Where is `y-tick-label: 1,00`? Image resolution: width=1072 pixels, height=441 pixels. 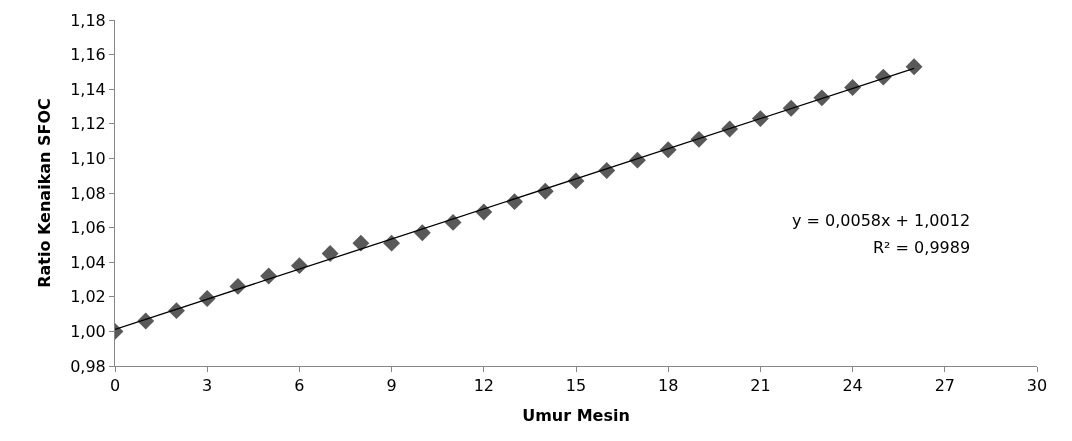 y-tick-label: 1,00 is located at coordinates (88, 331).